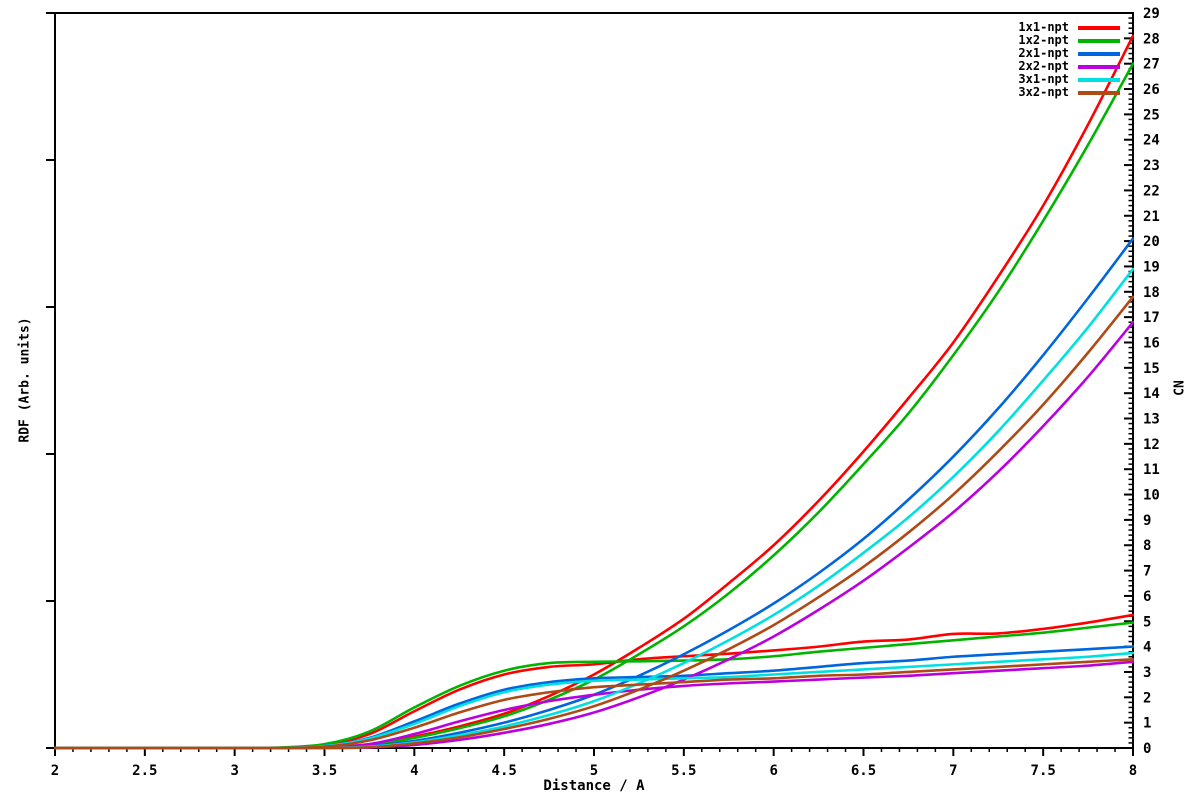 The height and width of the screenshot is (800, 1200). I want to click on legend-item-2x1-npt: 2x1-npt, so click(1069, 53).